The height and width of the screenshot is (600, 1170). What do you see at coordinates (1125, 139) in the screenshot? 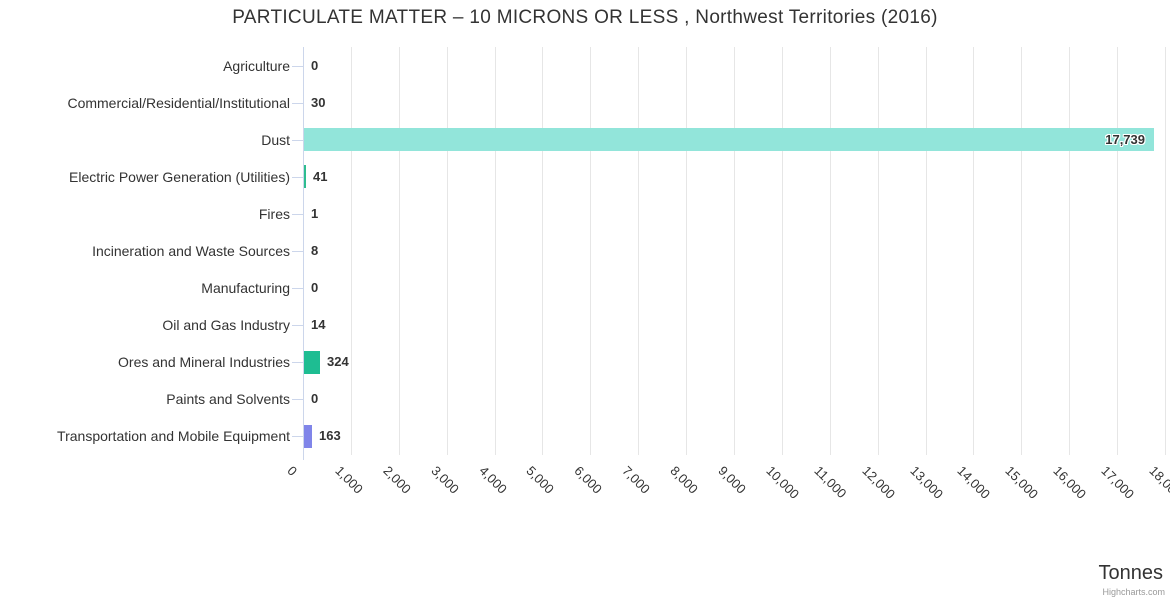
I see `bar-value-label: 17,739` at bounding box center [1125, 139].